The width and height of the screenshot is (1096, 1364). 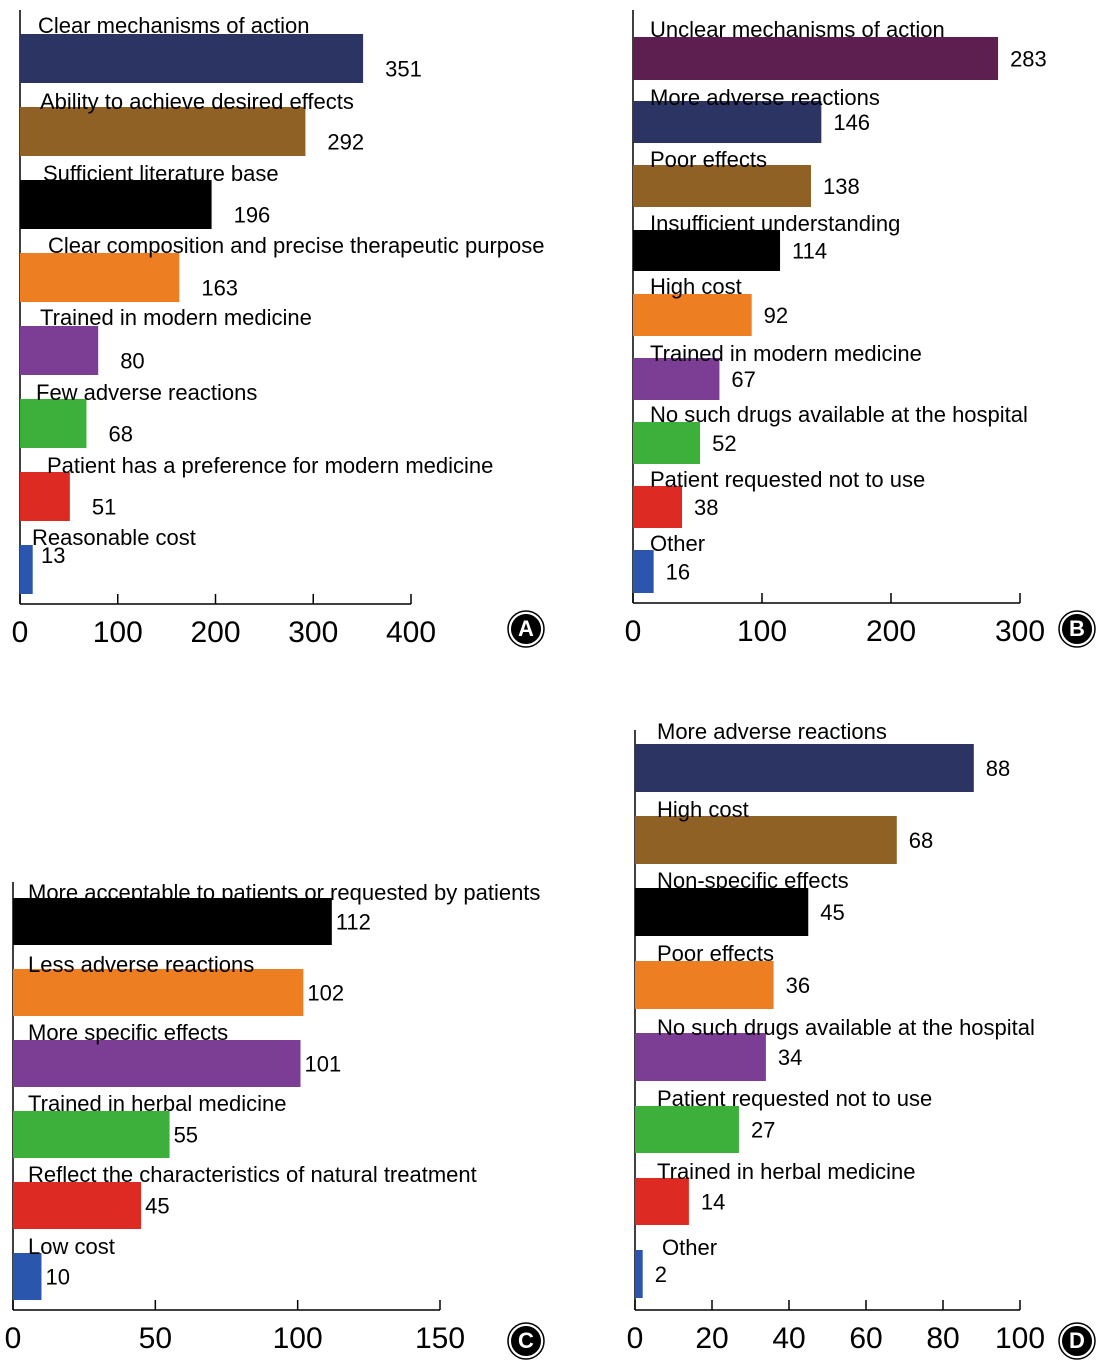 I want to click on value-label: 51, so click(x=104, y=506).